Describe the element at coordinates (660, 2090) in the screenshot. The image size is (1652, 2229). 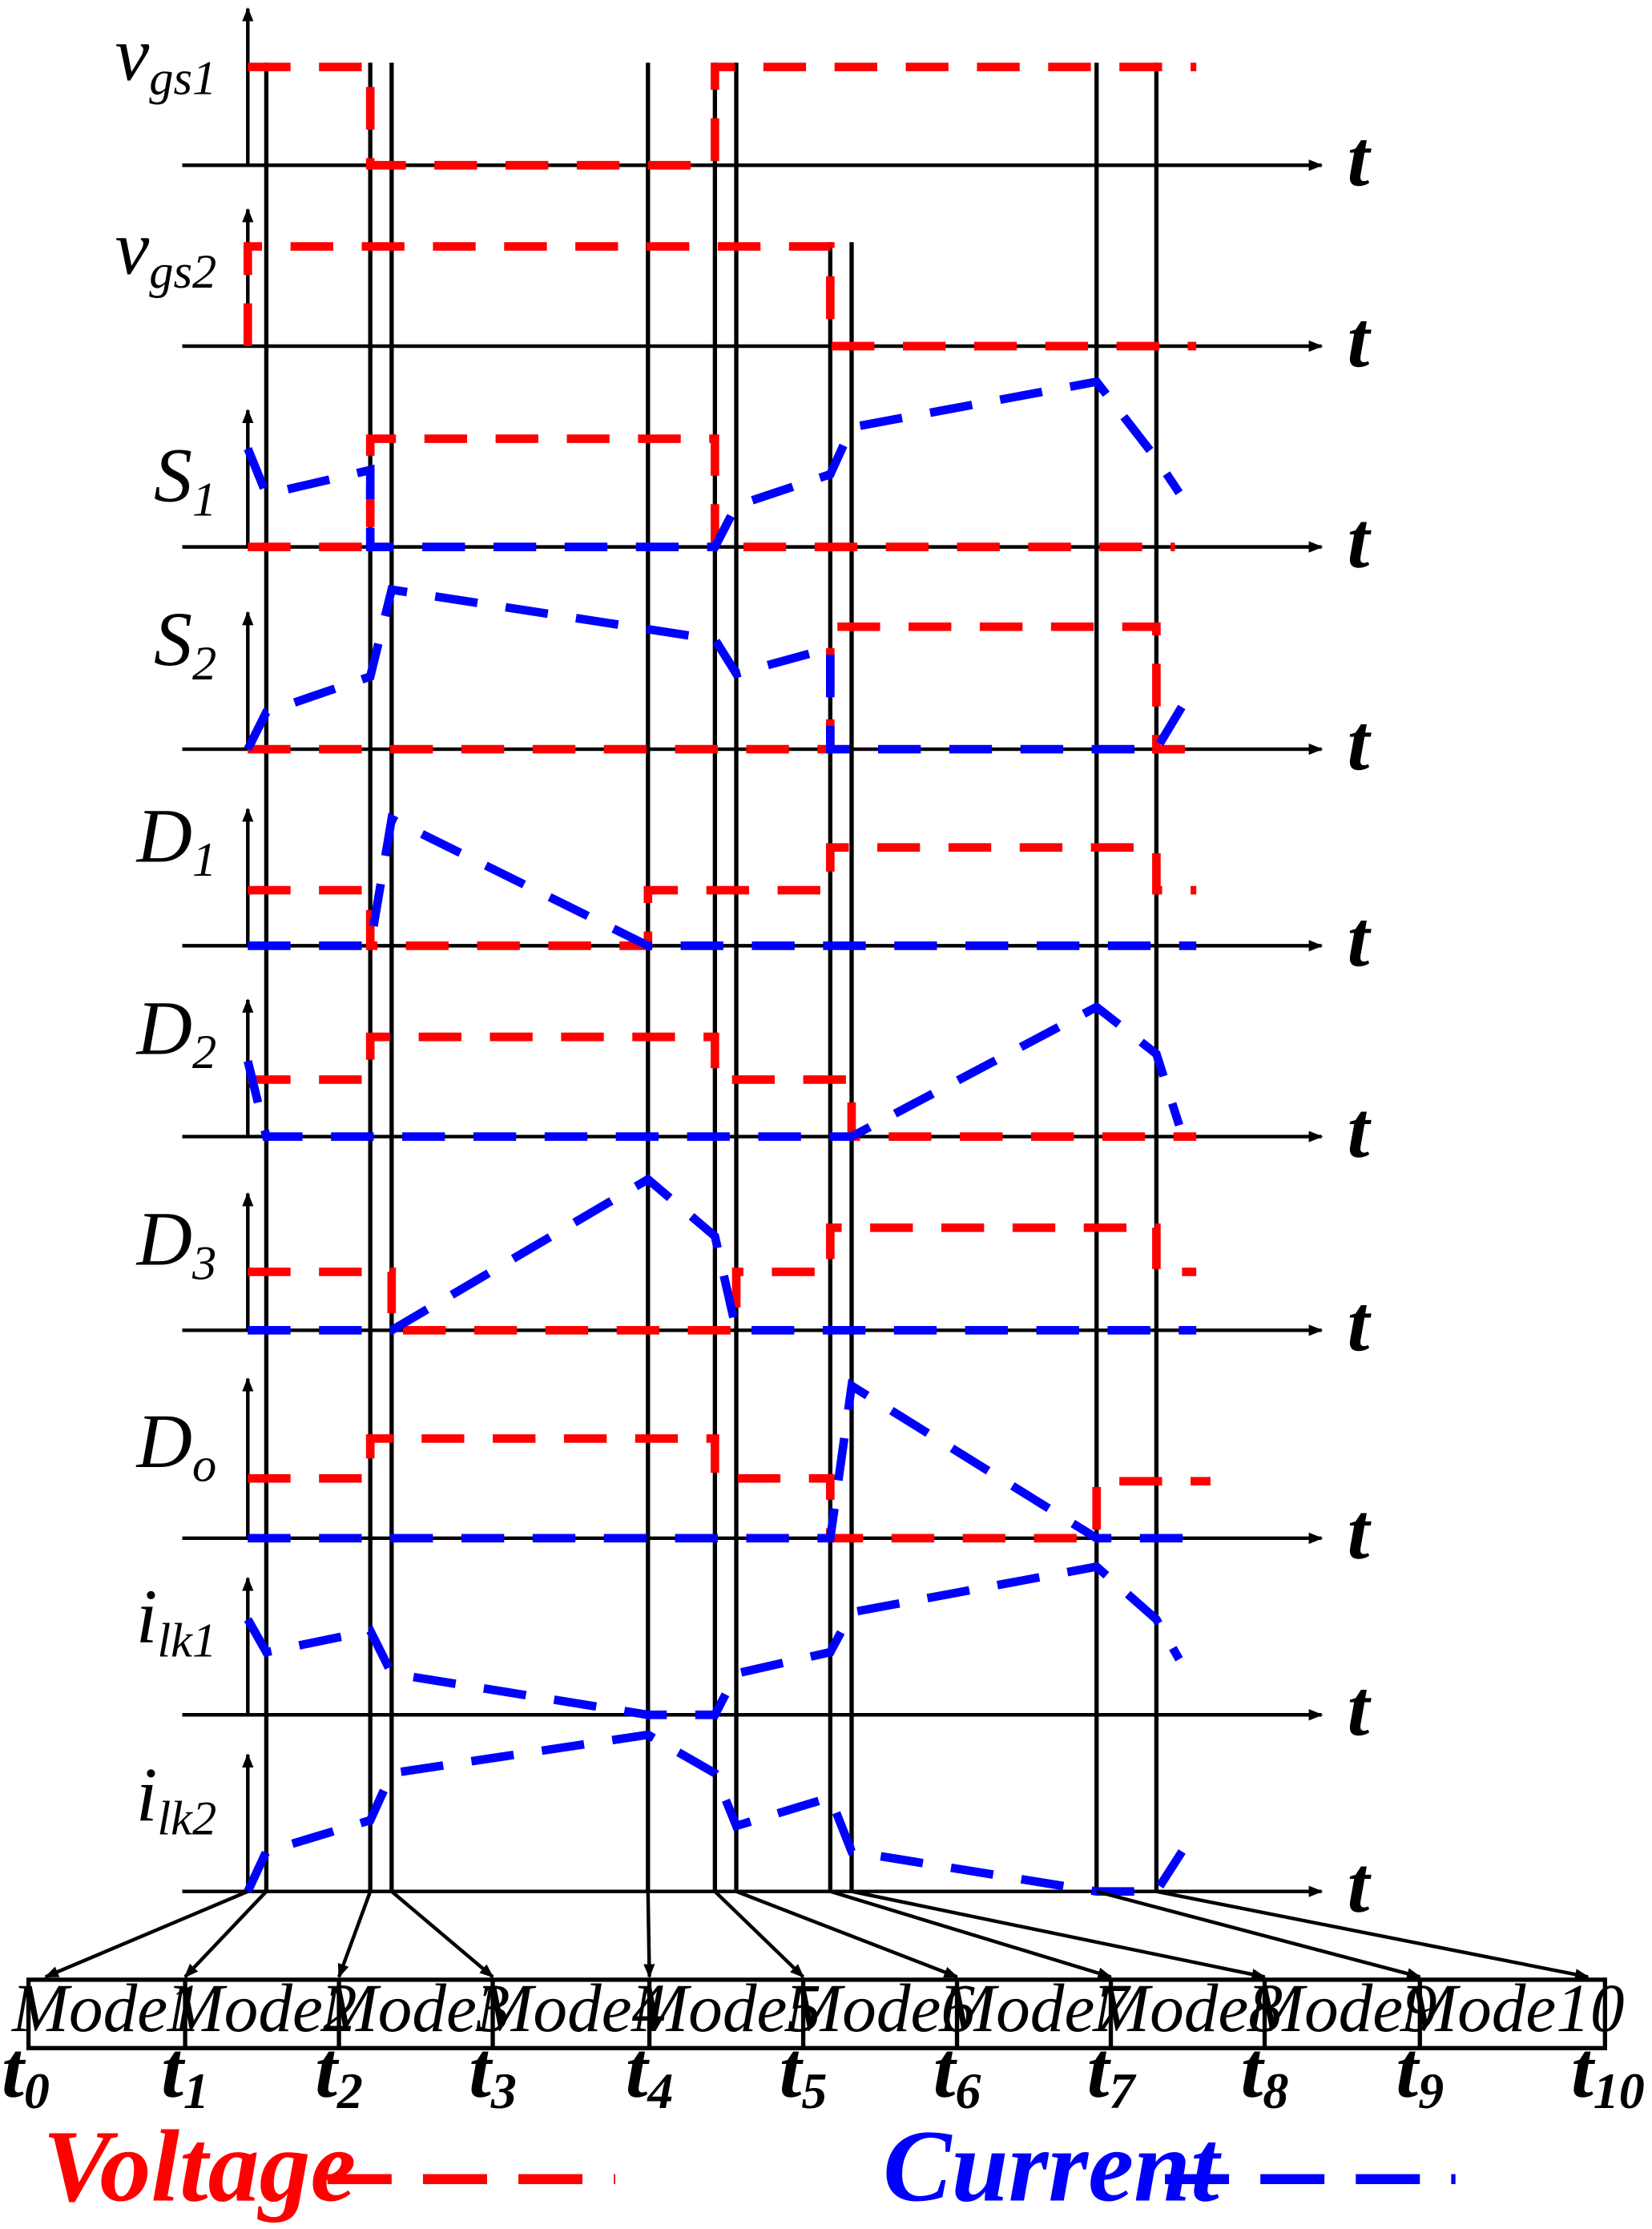
I see `time-tick-subscript: 4` at that location.